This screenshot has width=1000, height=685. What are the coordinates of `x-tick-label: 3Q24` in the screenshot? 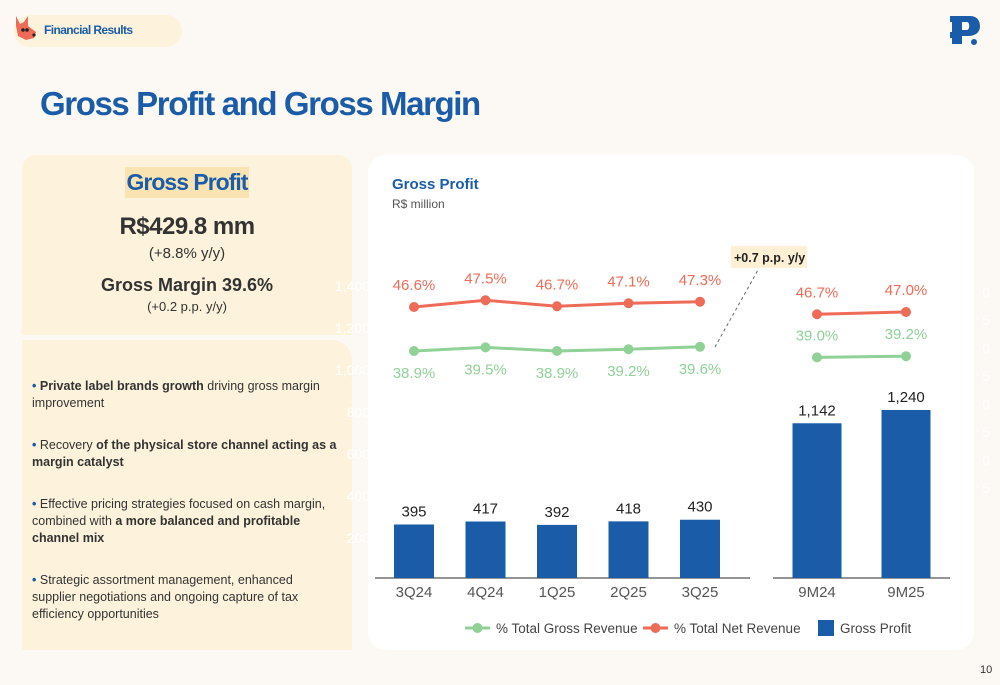 It's located at (414, 592).